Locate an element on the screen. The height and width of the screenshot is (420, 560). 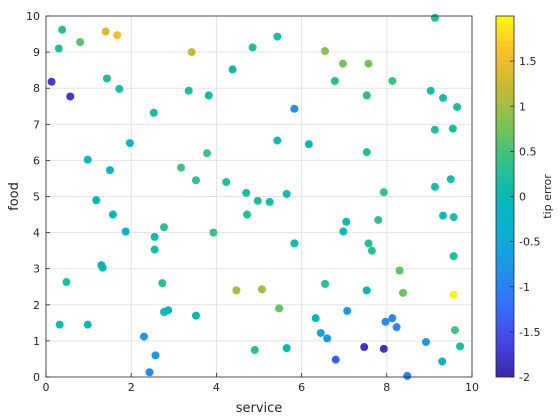
colorbar-tick-label: -1 is located at coordinates (524, 287).